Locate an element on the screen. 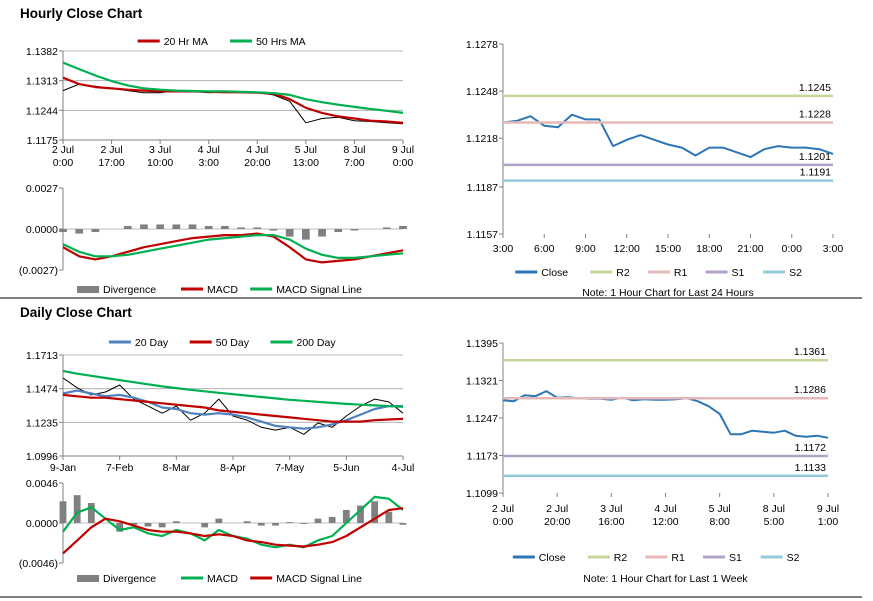 This screenshot has width=873, height=601. x-tick-label: 3:00 is located at coordinates (833, 249).